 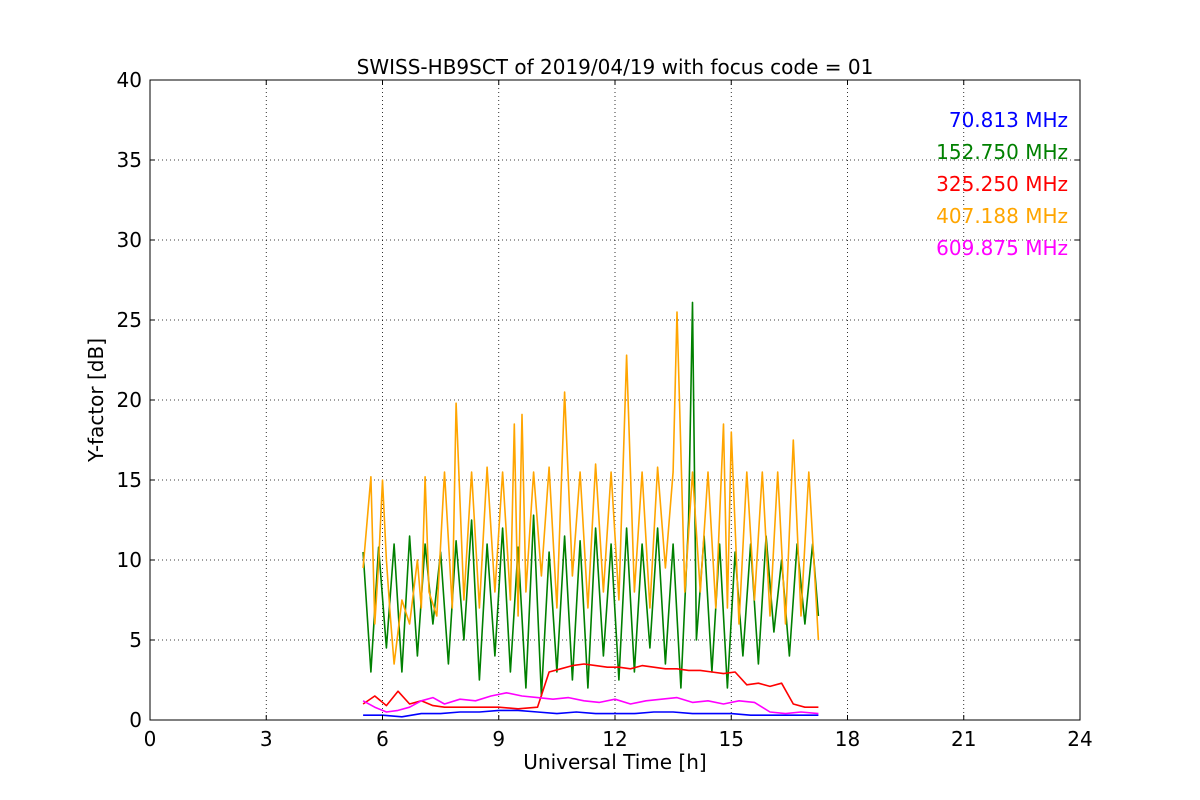 I want to click on y-tick-label: 20, so click(x=129, y=400).